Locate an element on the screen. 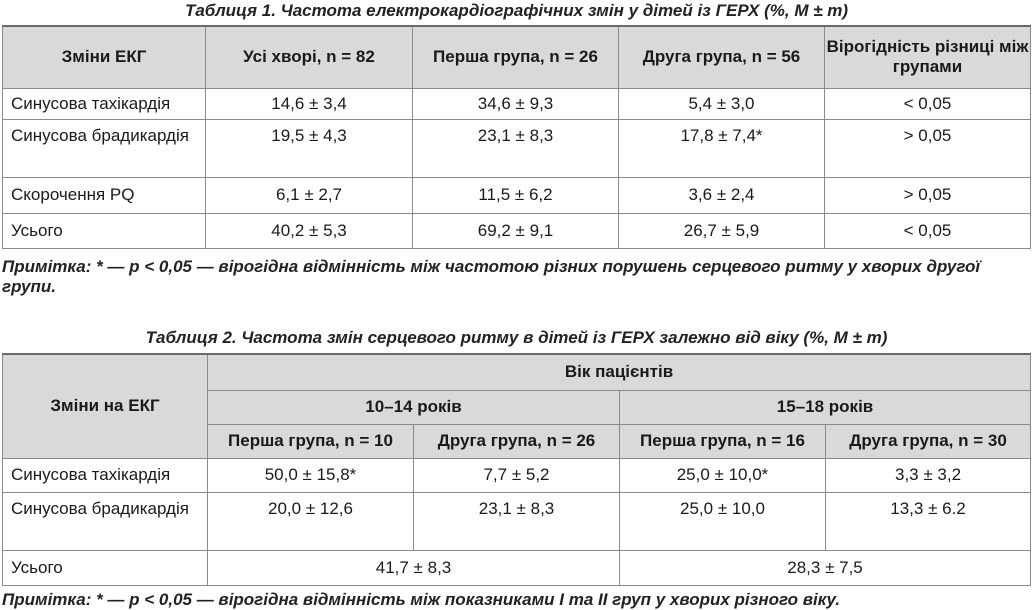  cell-group1: 11,5 ± 6,2 is located at coordinates (515, 195).